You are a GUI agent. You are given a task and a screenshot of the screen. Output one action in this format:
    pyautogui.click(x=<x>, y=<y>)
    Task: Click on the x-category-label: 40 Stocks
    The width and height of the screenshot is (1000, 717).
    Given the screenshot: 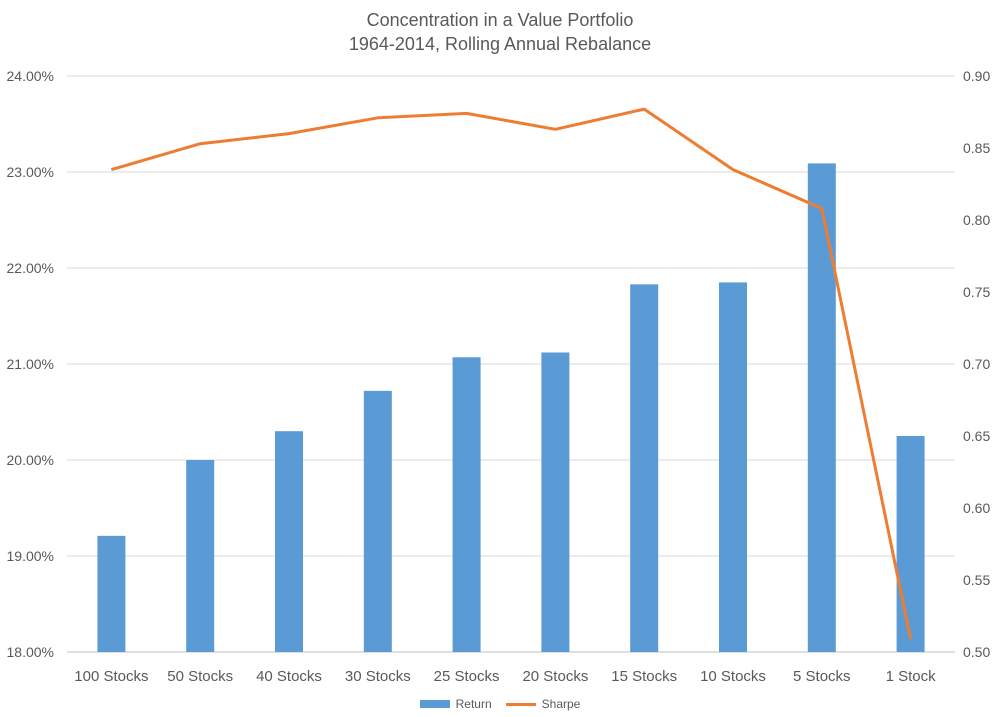 What is the action you would take?
    pyautogui.click(x=289, y=676)
    